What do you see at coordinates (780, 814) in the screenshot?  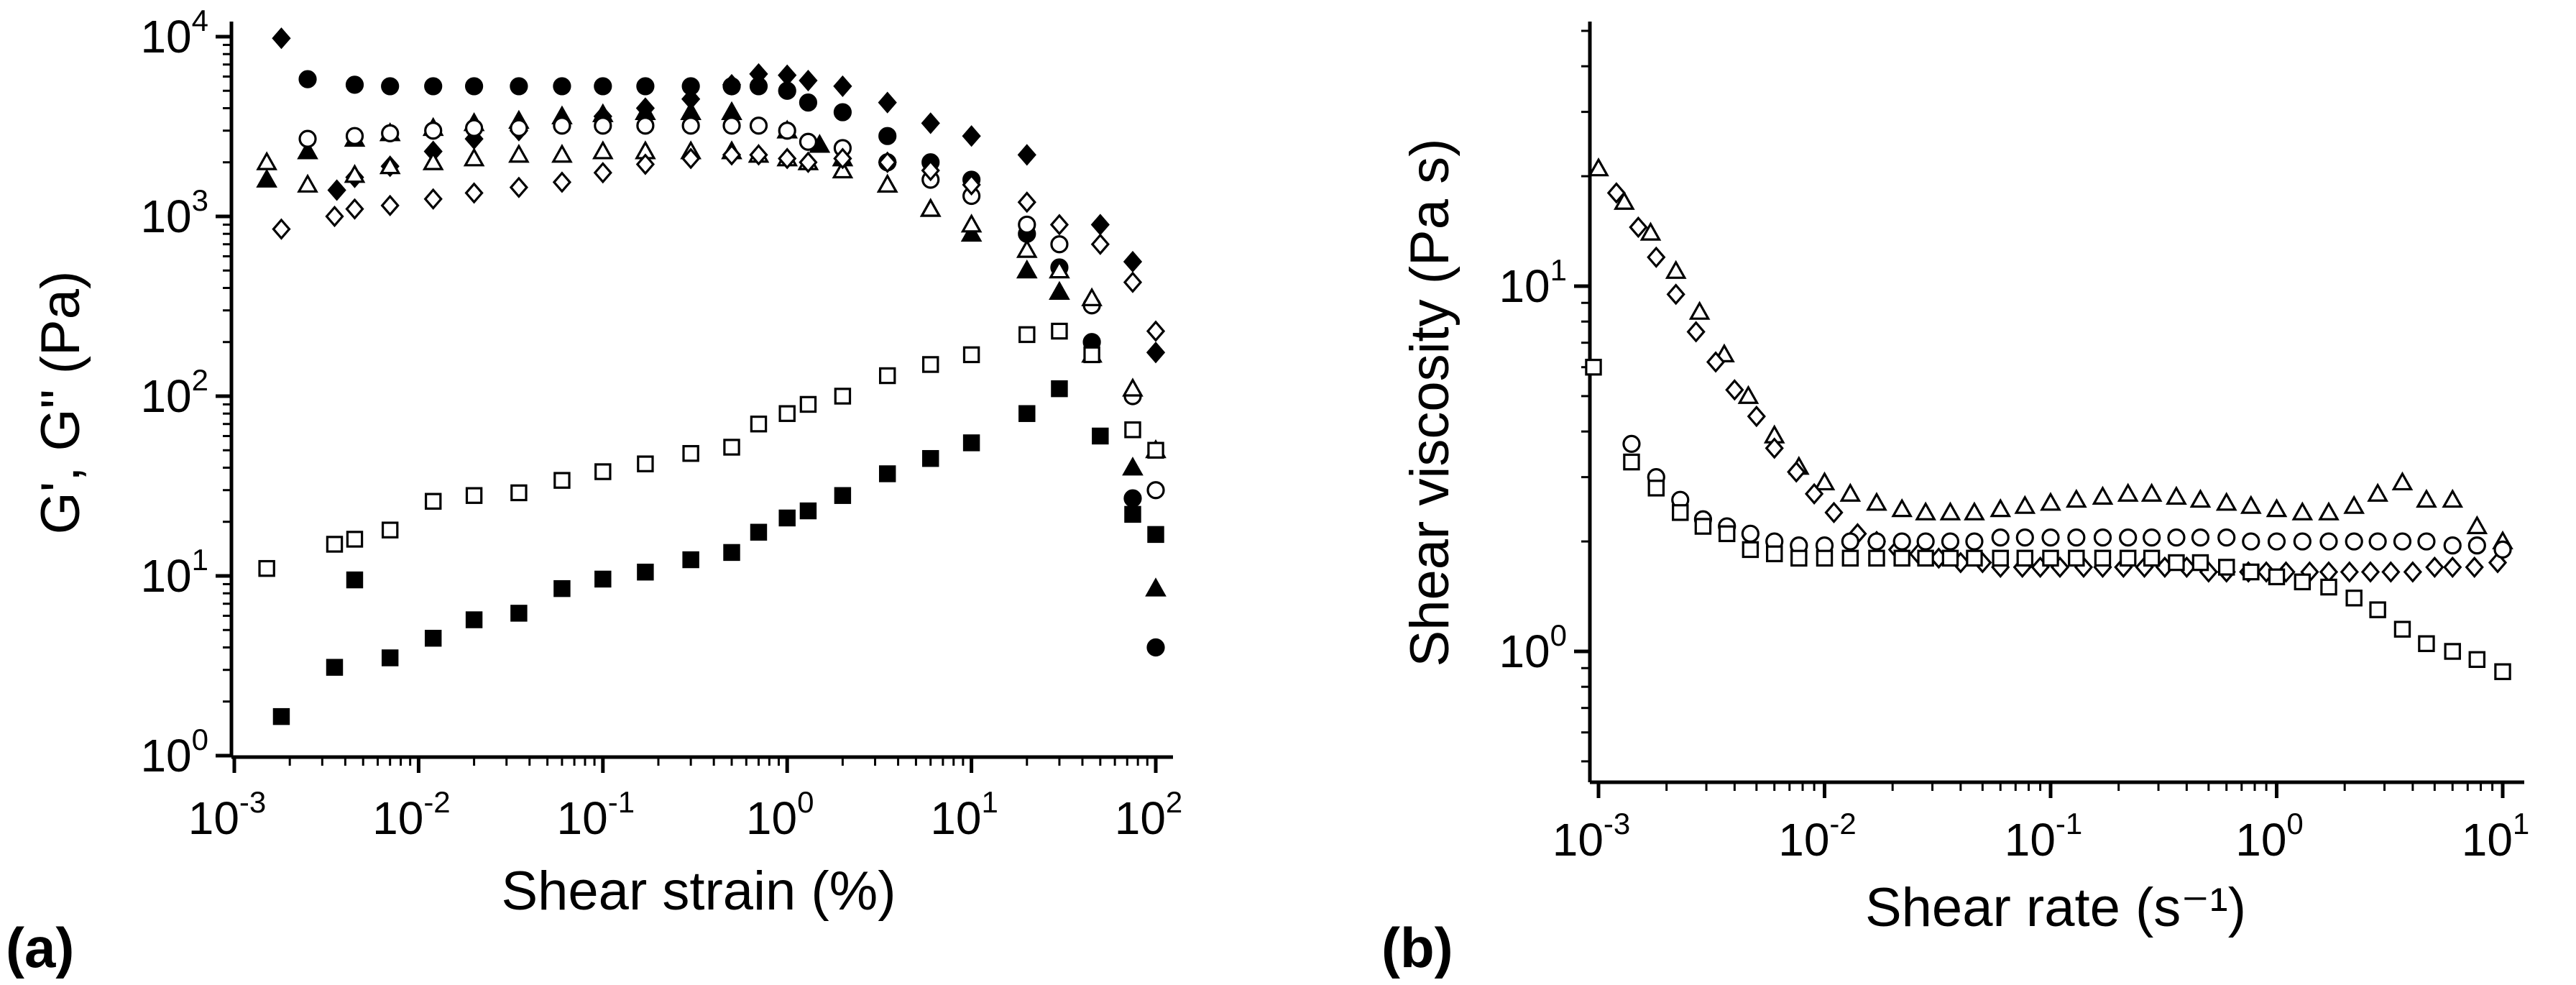 I see `panel-a-x-tick-label-3: 10⁰` at bounding box center [780, 814].